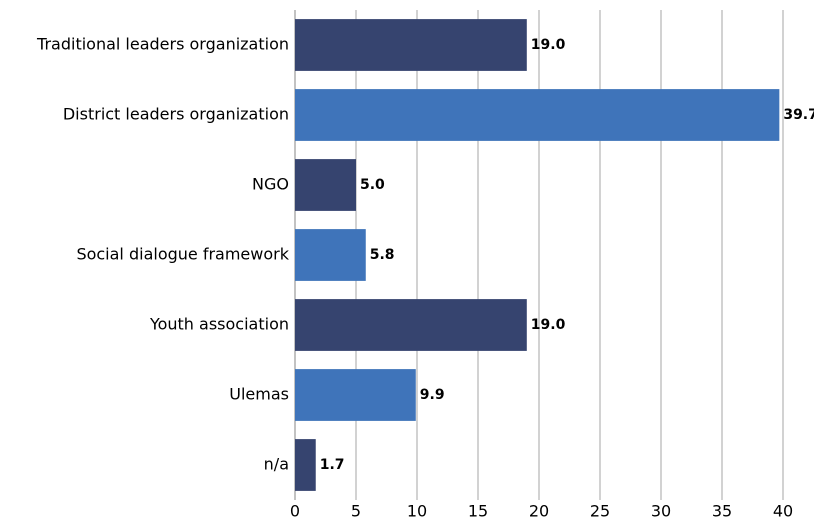 The image size is (814, 519). What do you see at coordinates (162, 44) in the screenshot?
I see `y-tick-label: Traditional leaders organization` at bounding box center [162, 44].